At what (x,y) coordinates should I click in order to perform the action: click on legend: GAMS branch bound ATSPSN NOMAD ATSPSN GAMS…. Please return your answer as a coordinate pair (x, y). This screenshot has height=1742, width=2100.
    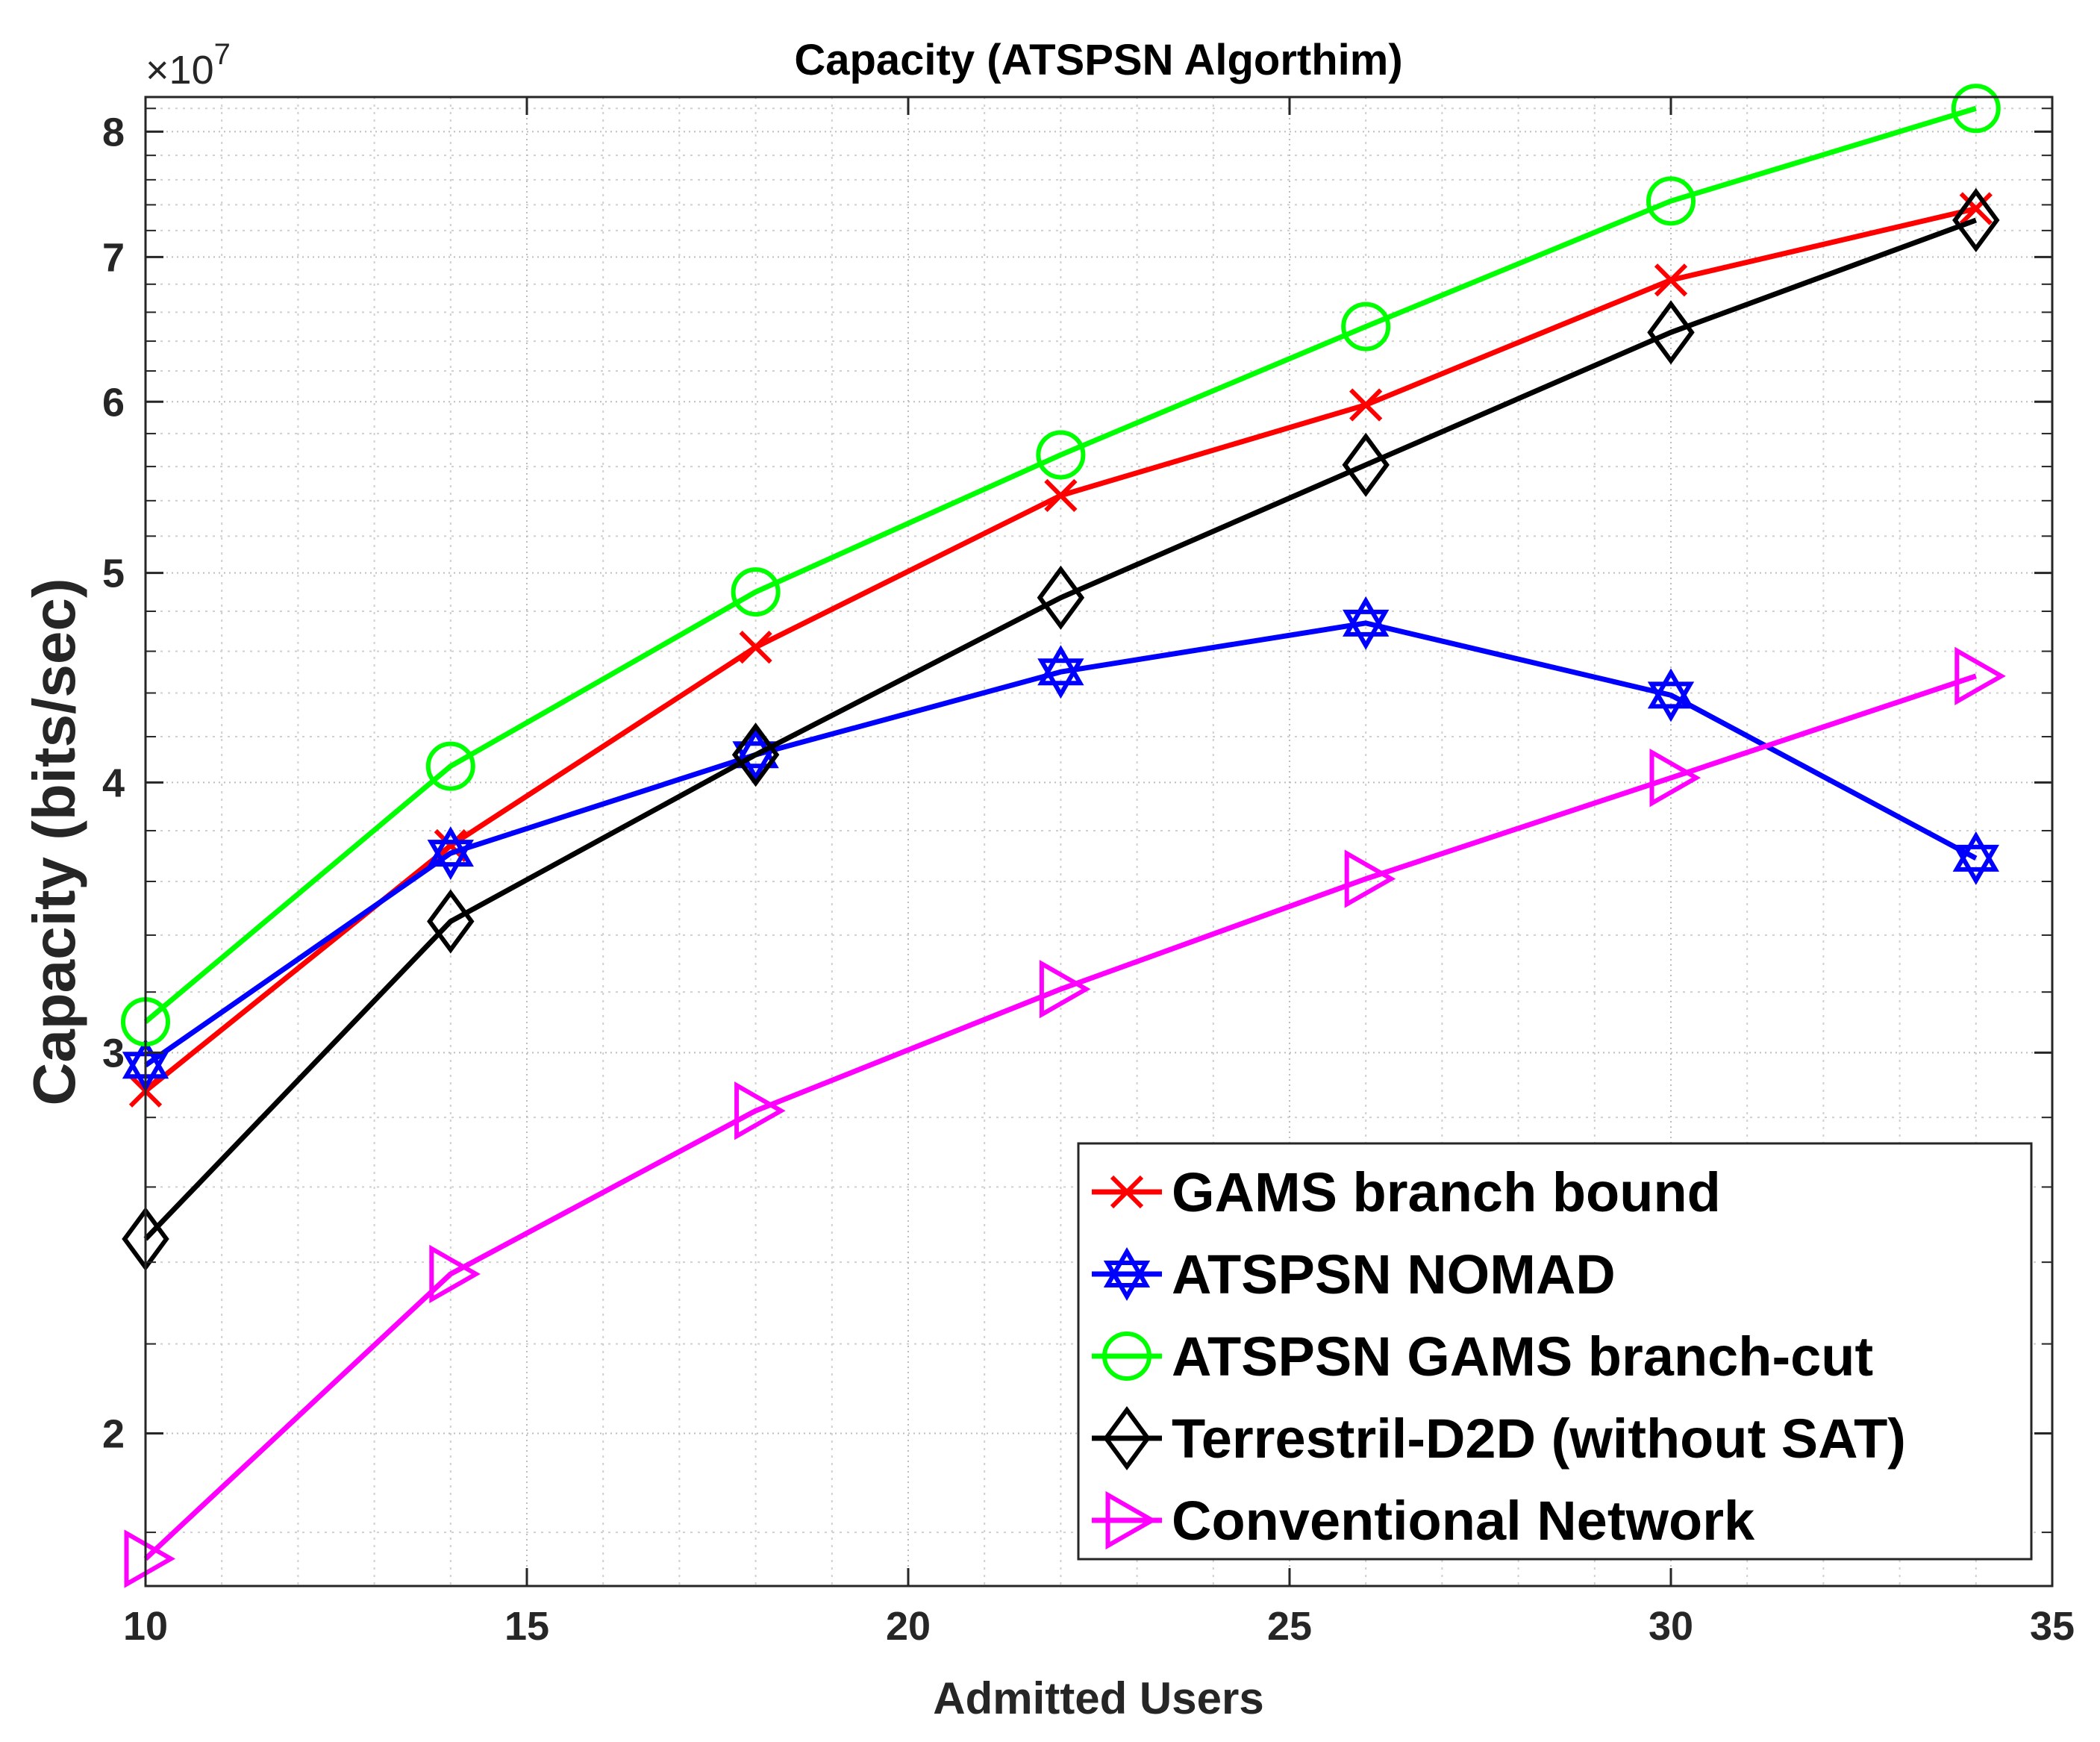
    Looking at the image, I should click on (1555, 1351).